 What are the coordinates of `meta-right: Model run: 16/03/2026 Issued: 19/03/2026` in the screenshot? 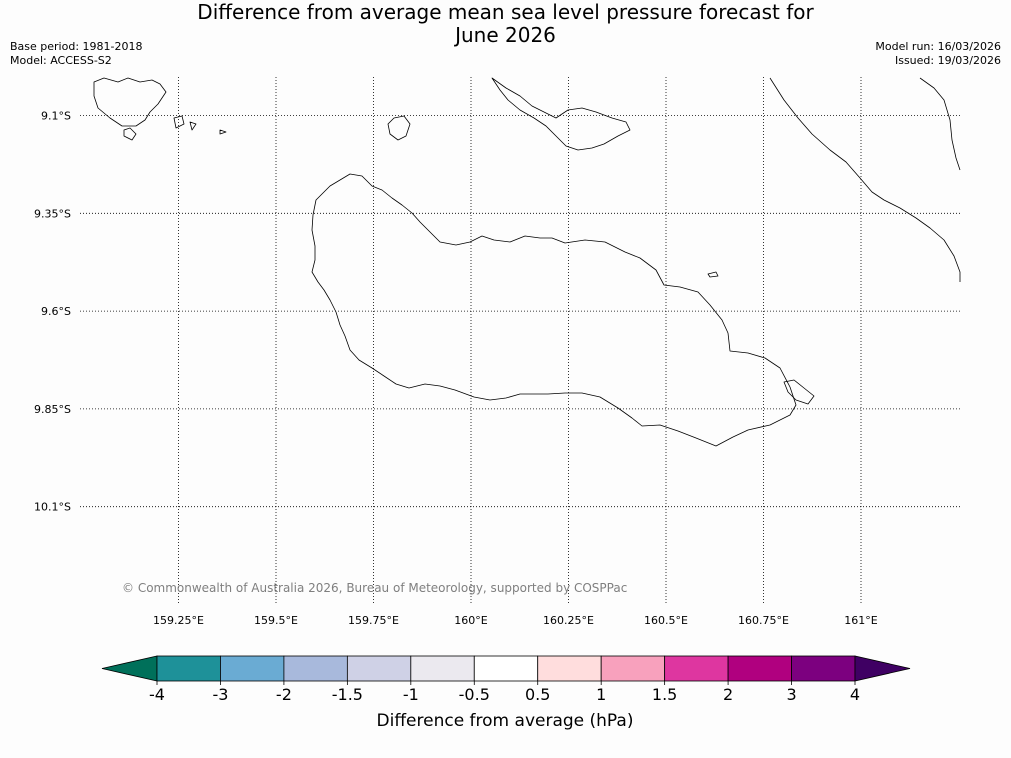 It's located at (938, 54).